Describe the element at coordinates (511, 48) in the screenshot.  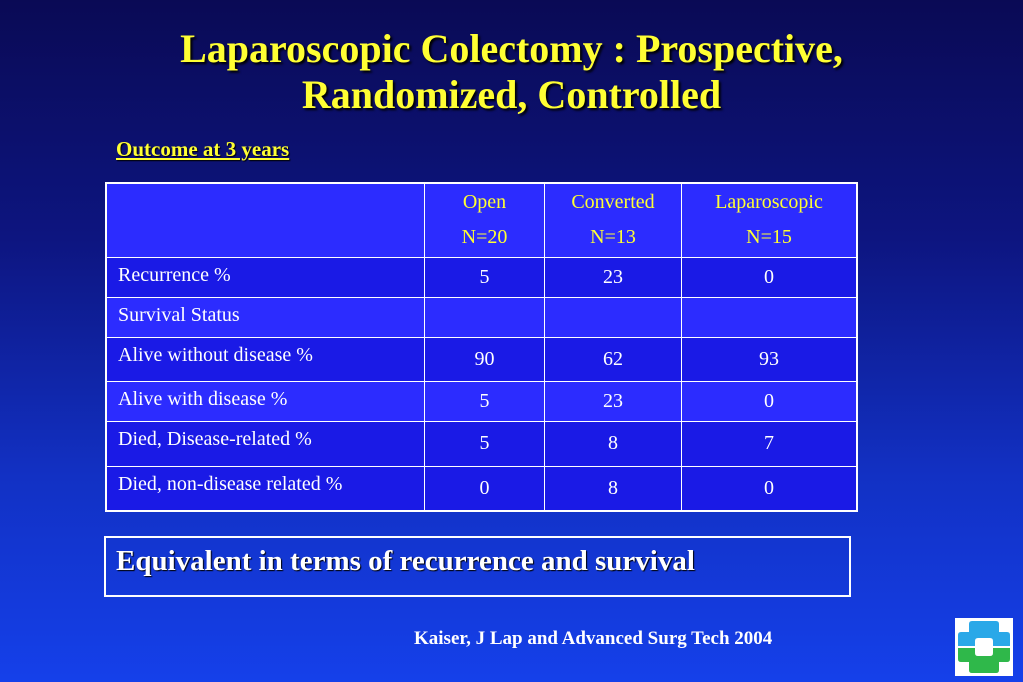
I see `slide-title-line-1: Laparoscopic Colectomy : Prospective,` at that location.